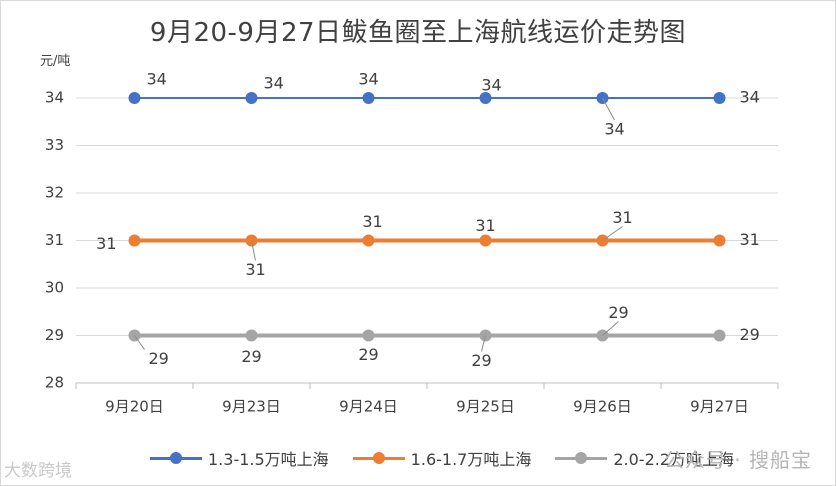 This screenshot has width=836, height=486. Describe the element at coordinates (54, 240) in the screenshot. I see `y-tick-label: 31` at that location.